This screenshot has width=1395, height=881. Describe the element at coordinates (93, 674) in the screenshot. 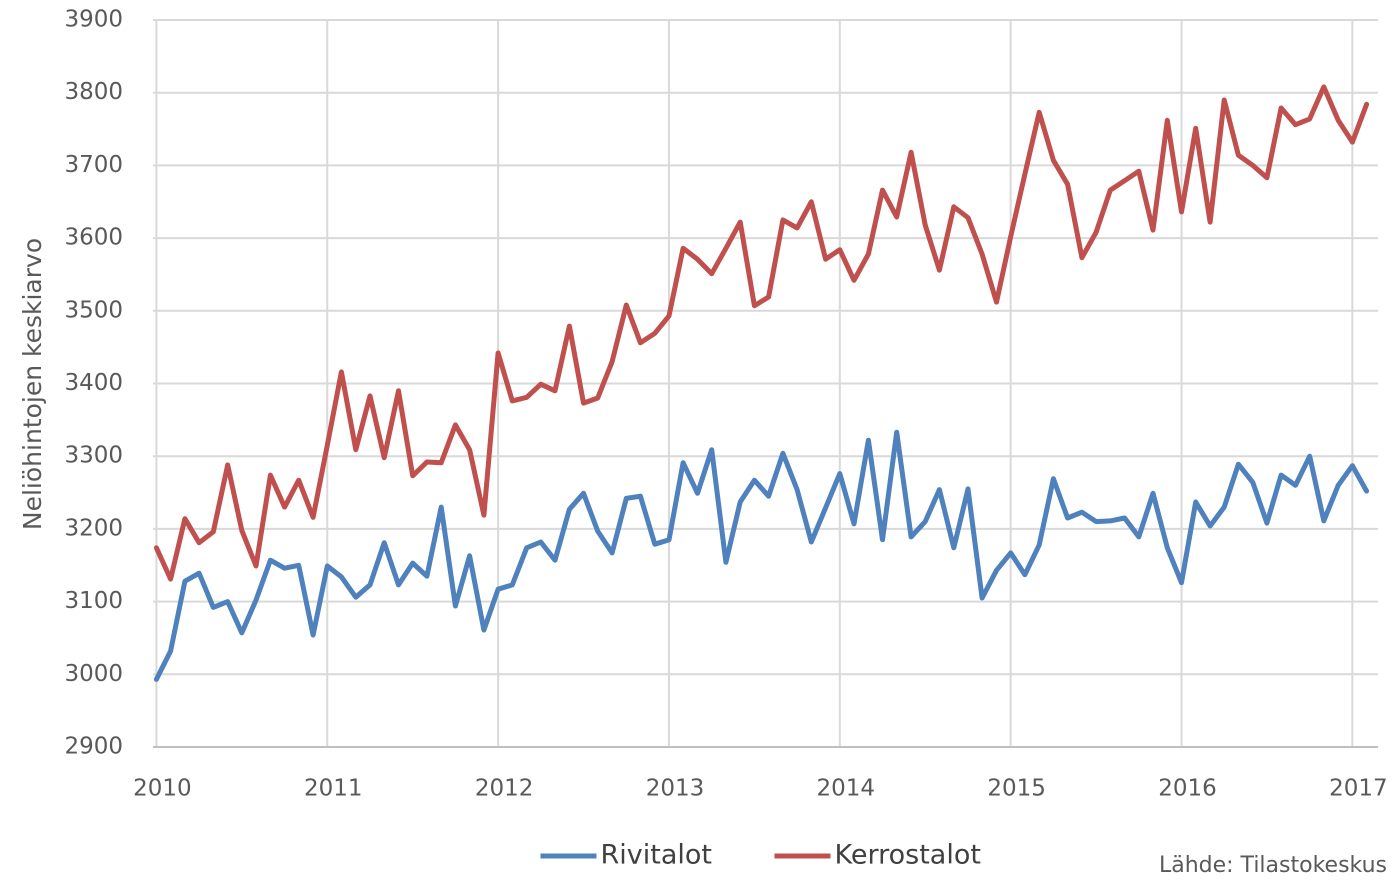

I see `y-tick-label: 3000` at that location.